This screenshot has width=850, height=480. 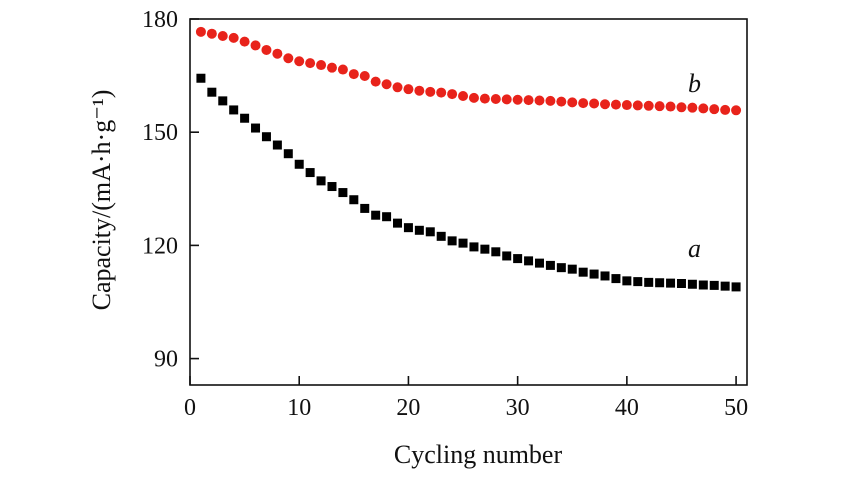 I want to click on y-tick-label: 180, so click(x=160, y=20).